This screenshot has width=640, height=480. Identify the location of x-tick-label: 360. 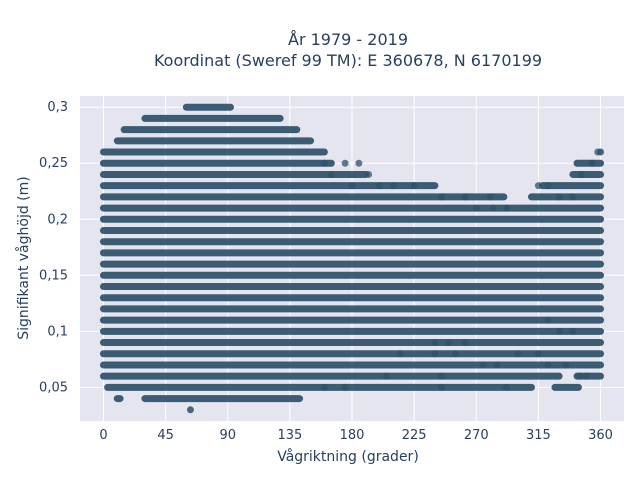
(600, 435).